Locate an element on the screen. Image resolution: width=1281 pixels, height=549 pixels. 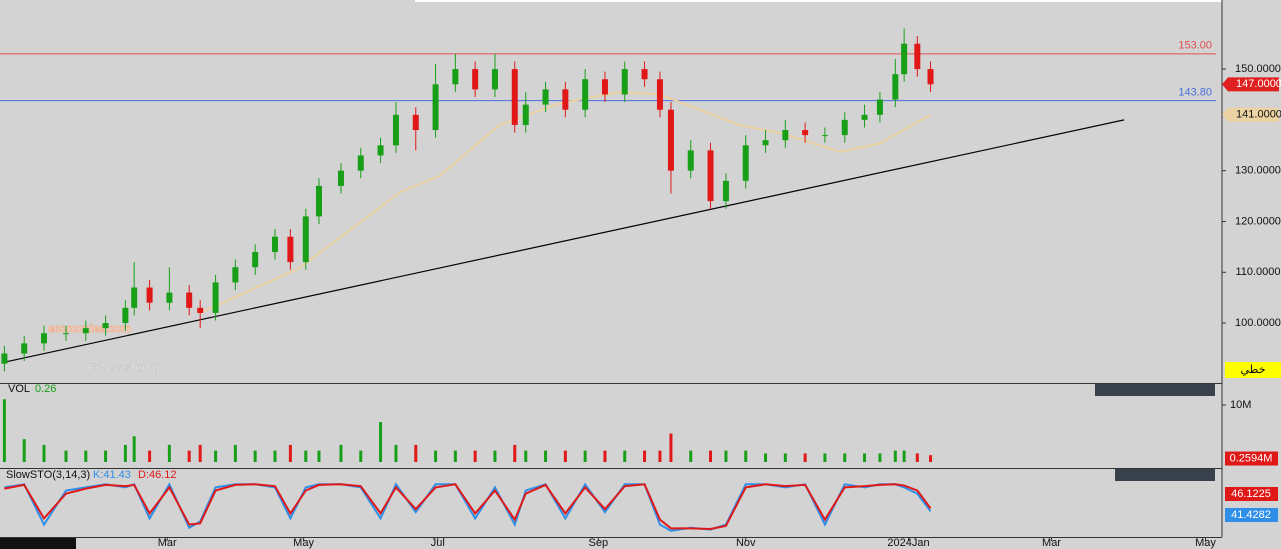
mode-button is located at coordinates (1253, 370).